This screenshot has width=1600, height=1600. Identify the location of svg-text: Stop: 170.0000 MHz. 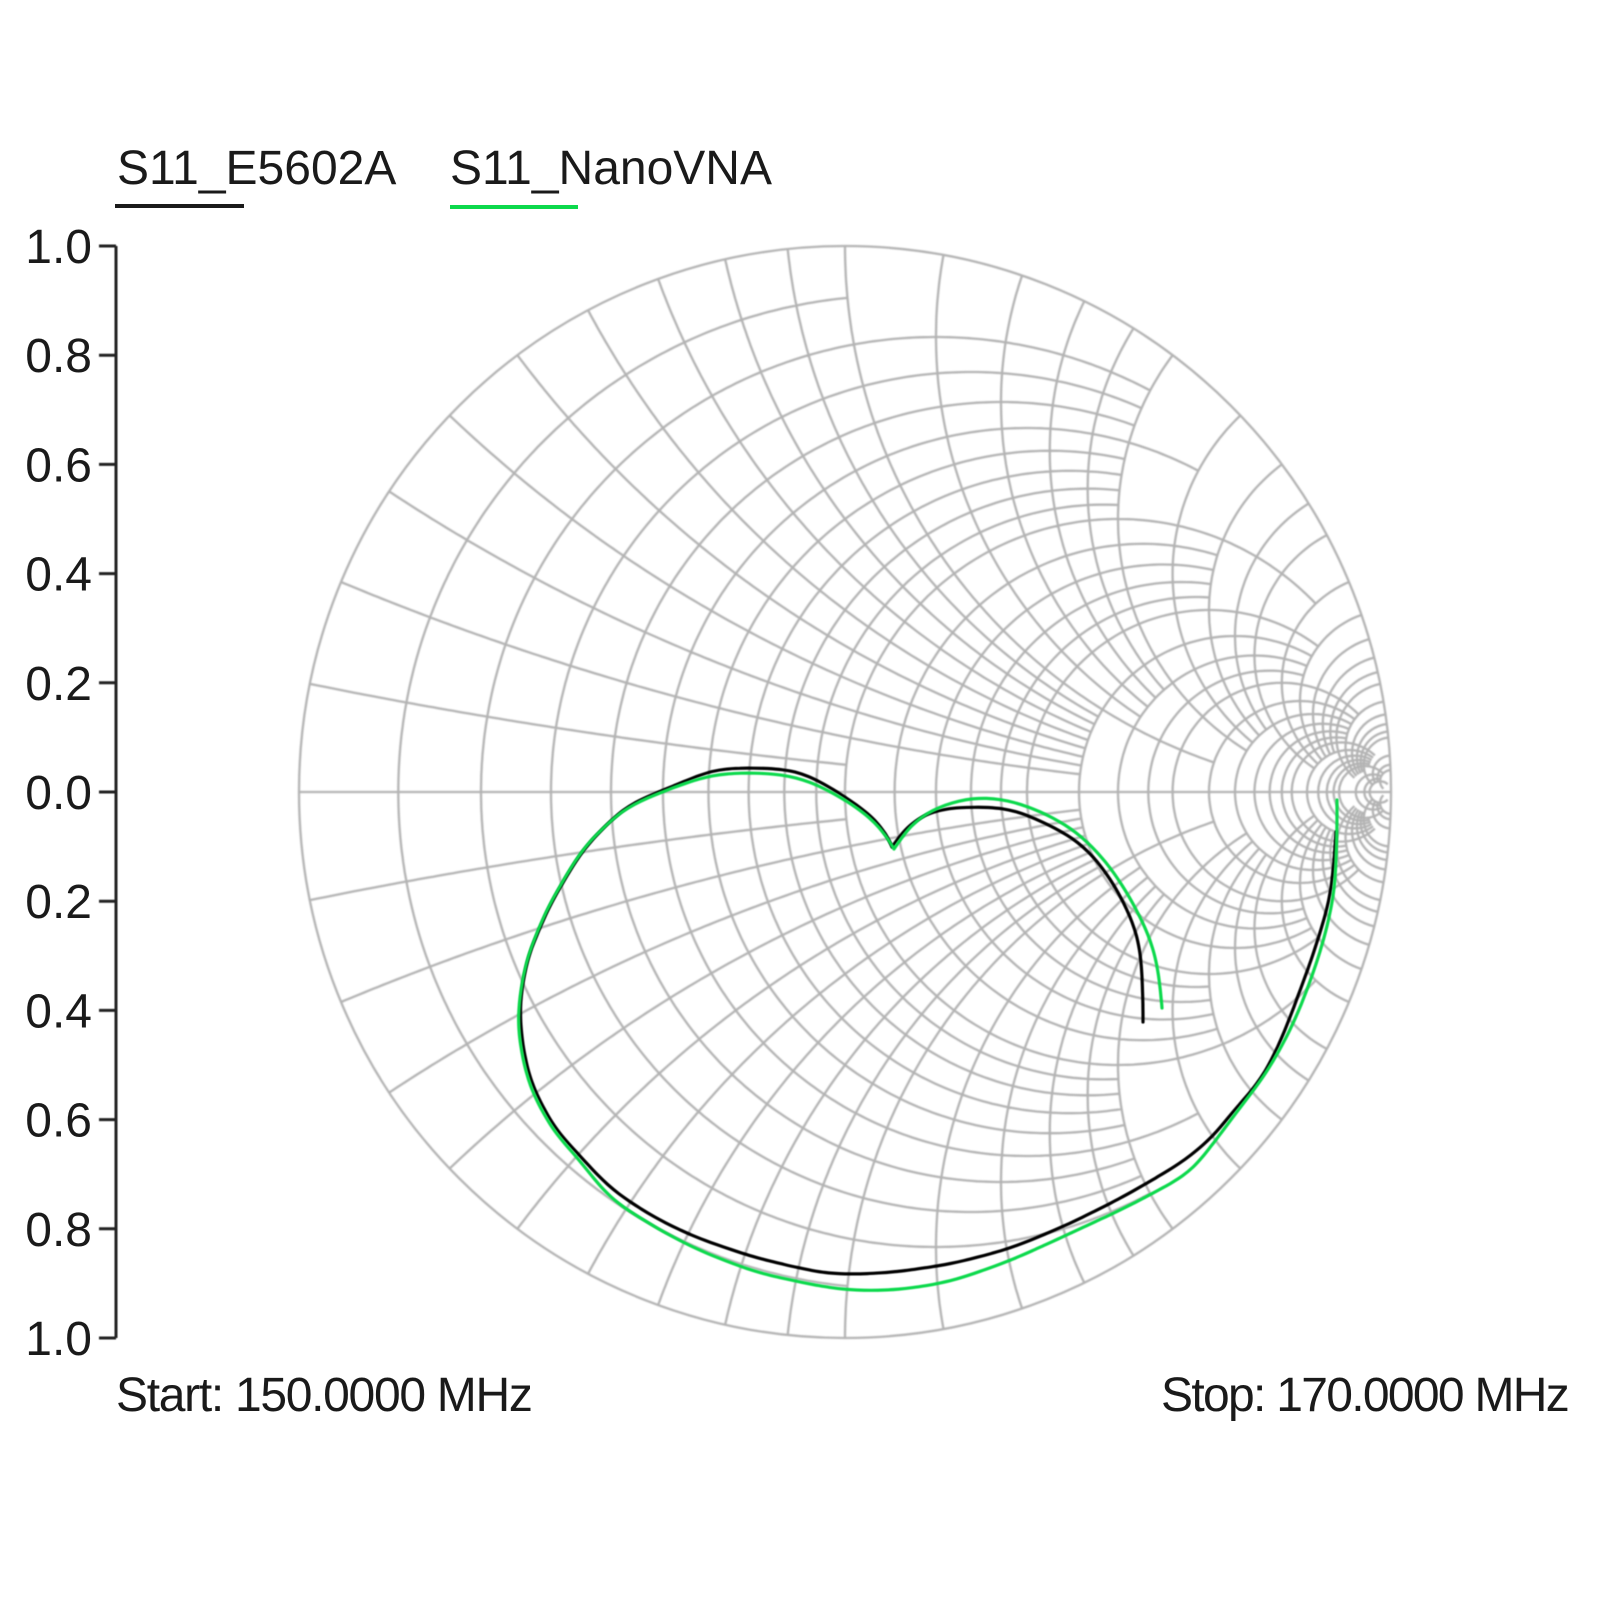
(1364, 1395).